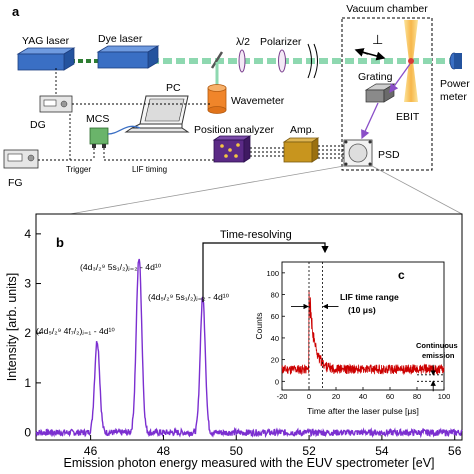 This screenshot has width=474, height=474. What do you see at coordinates (78, 169) in the screenshot?
I see `trigger-label: Trigger` at bounding box center [78, 169].